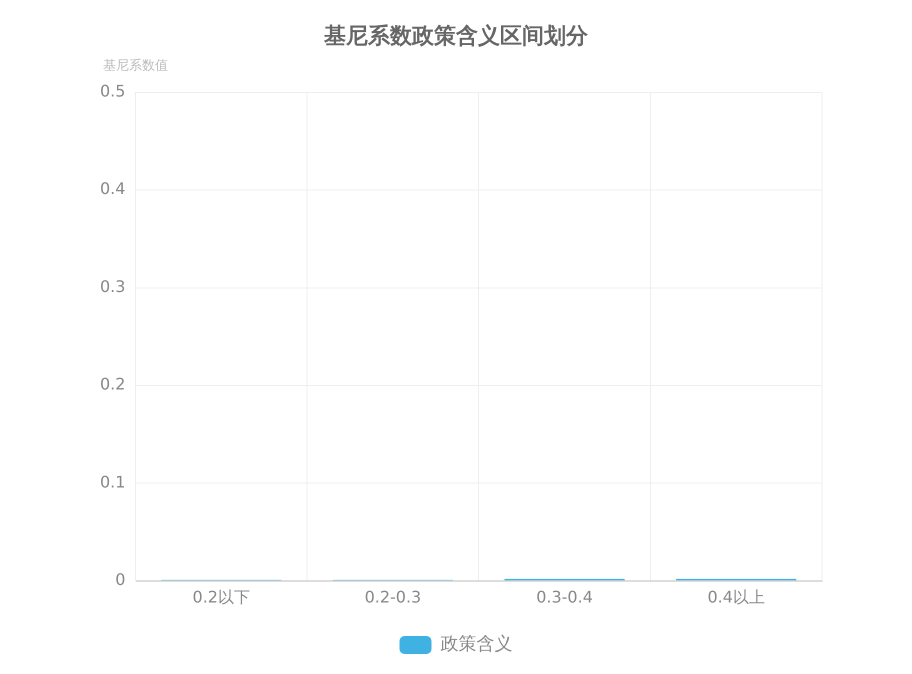  What do you see at coordinates (113, 286) in the screenshot?
I see `y-tick-label: 0.3` at bounding box center [113, 286].